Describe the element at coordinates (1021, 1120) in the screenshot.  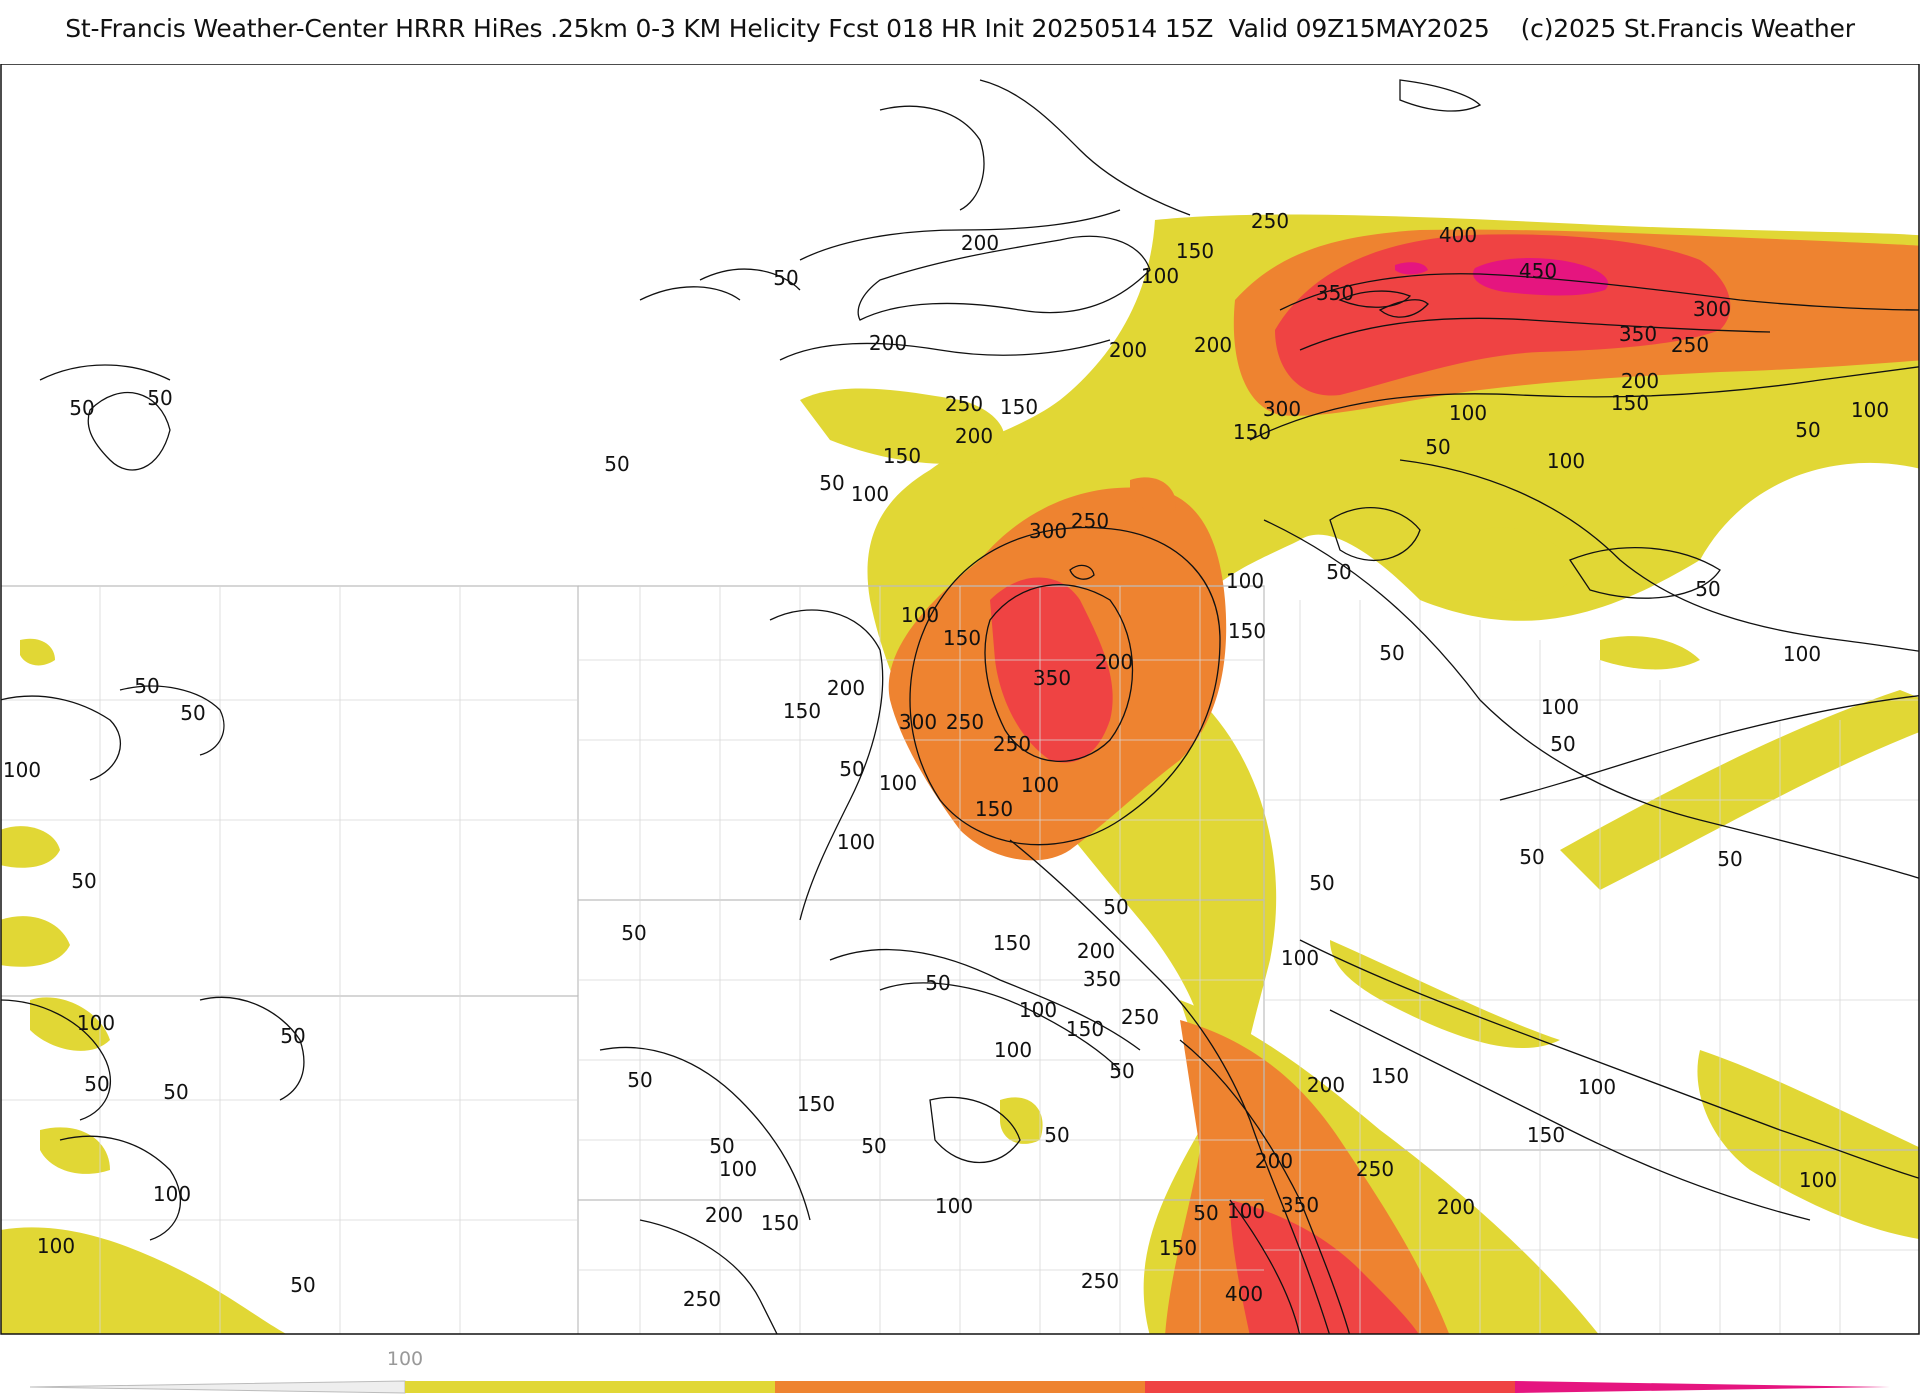
I see `shade-100-sw2` at that location.